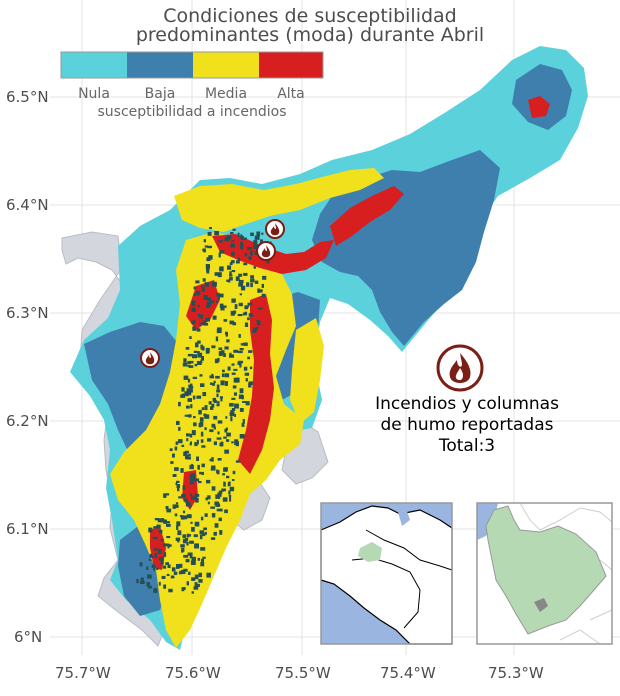 The width and height of the screenshot is (620, 696). What do you see at coordinates (291, 94) in the screenshot?
I see `legend-label-alta: Alta` at bounding box center [291, 94].